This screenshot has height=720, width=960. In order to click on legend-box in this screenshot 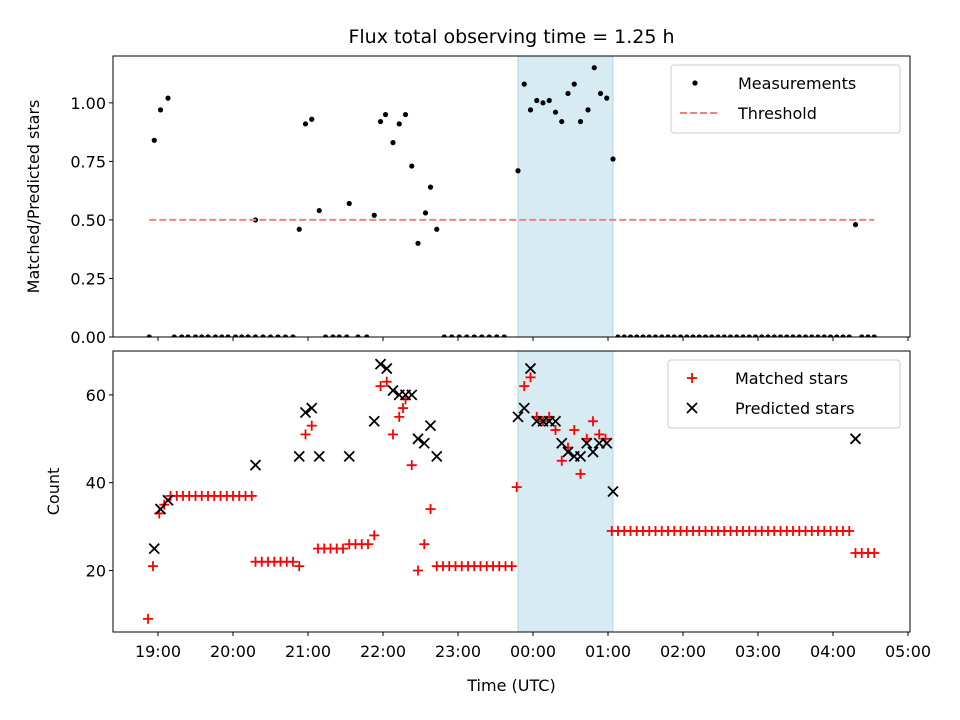, I will do `click(785, 99)`.